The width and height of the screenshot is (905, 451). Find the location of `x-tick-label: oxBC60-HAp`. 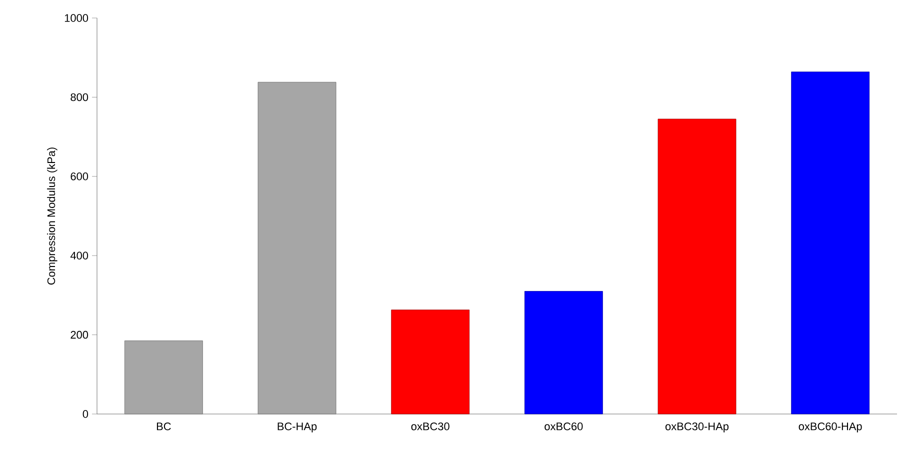

x-tick-label: oxBC60-HAp is located at coordinates (830, 427).